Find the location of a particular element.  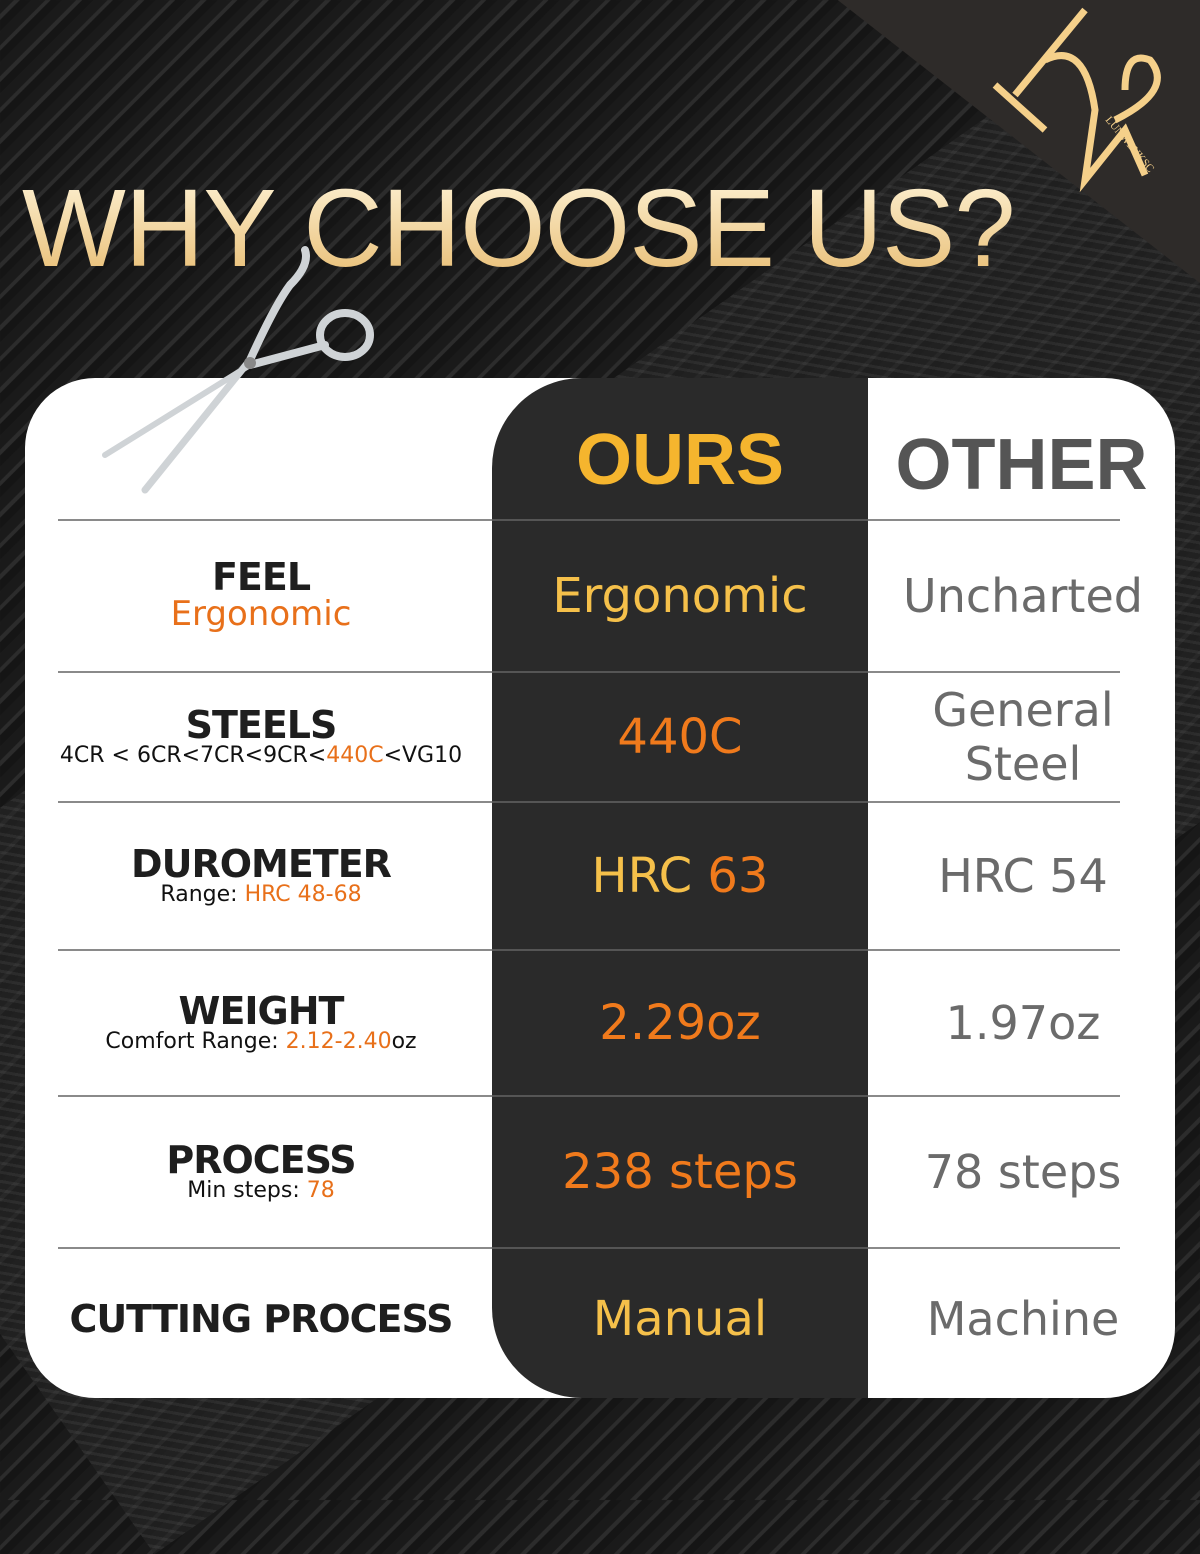

row-label-cell: WEIGHT Comfort Range: 2.12-2.40oz is located at coordinates (261, 1023).